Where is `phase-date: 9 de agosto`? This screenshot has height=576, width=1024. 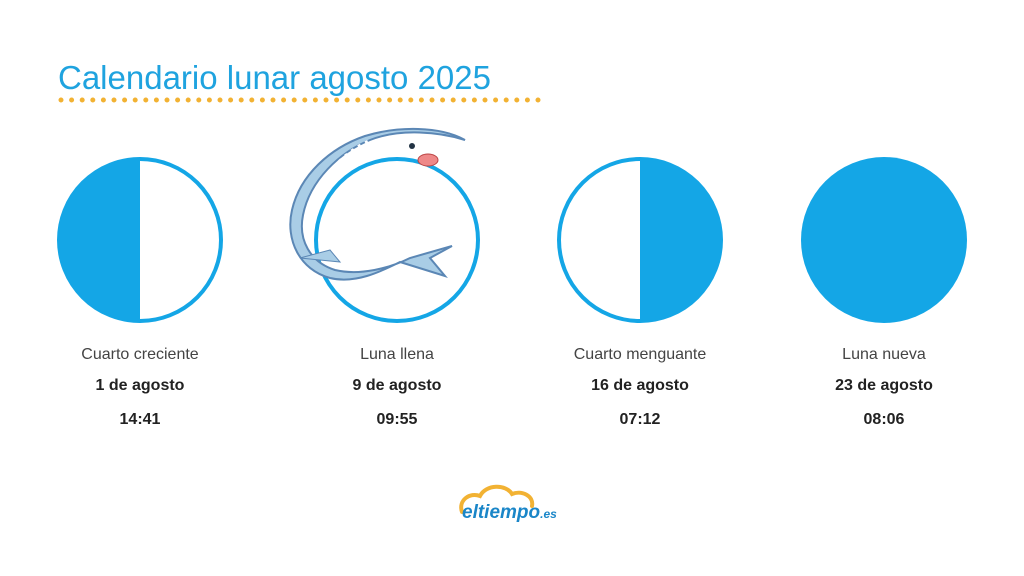 phase-date: 9 de agosto is located at coordinates (397, 385).